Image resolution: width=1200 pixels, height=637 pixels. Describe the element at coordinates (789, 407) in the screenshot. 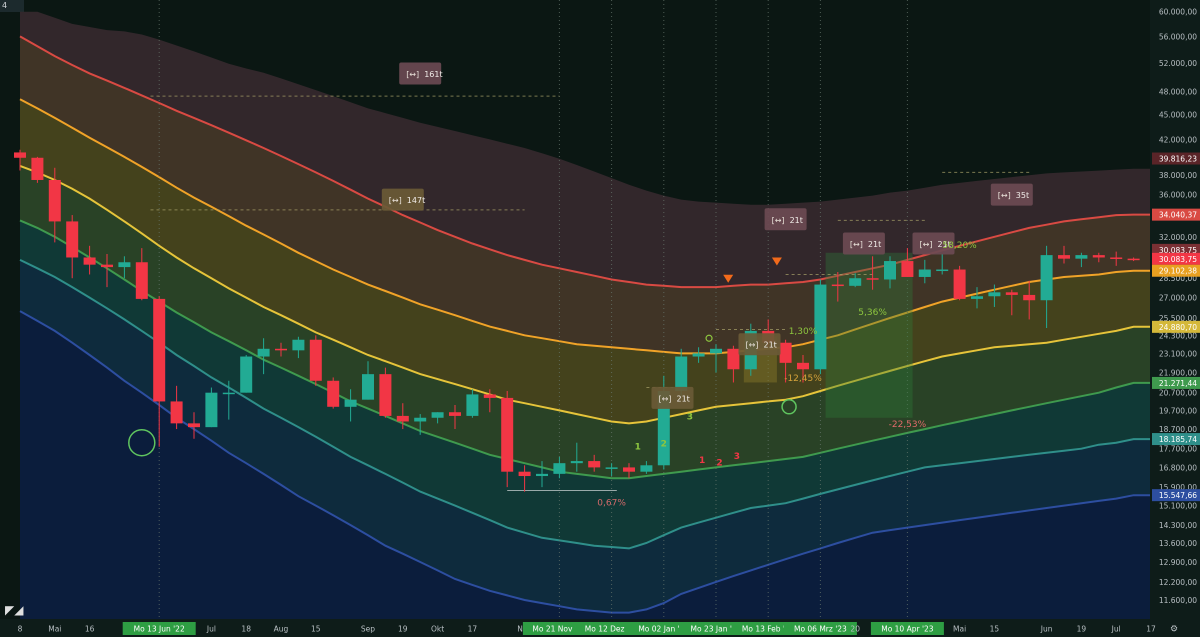

I see `low-marker-circle` at that location.